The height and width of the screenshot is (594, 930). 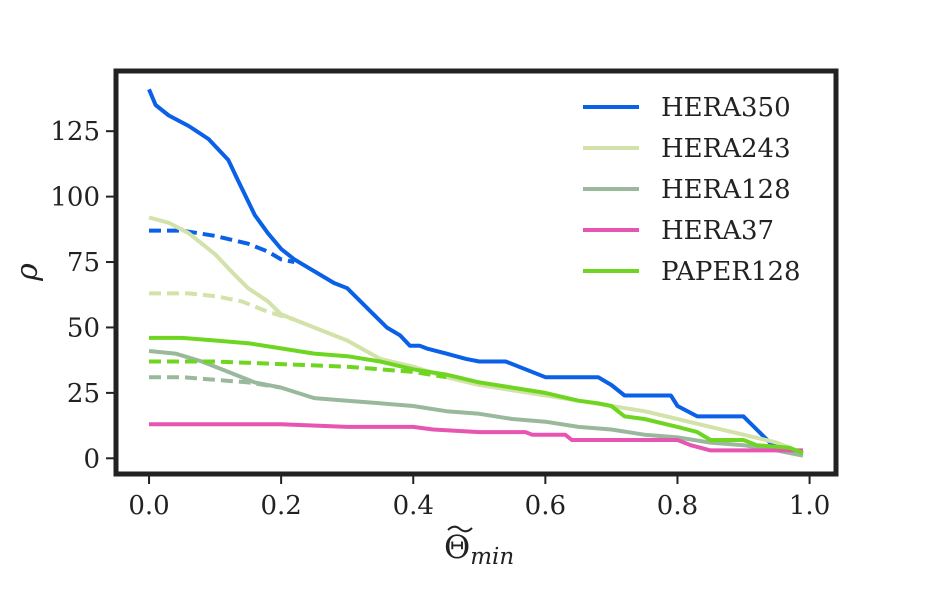 What do you see at coordinates (731, 272) in the screenshot?
I see `legend-label: PAPER128` at bounding box center [731, 272].